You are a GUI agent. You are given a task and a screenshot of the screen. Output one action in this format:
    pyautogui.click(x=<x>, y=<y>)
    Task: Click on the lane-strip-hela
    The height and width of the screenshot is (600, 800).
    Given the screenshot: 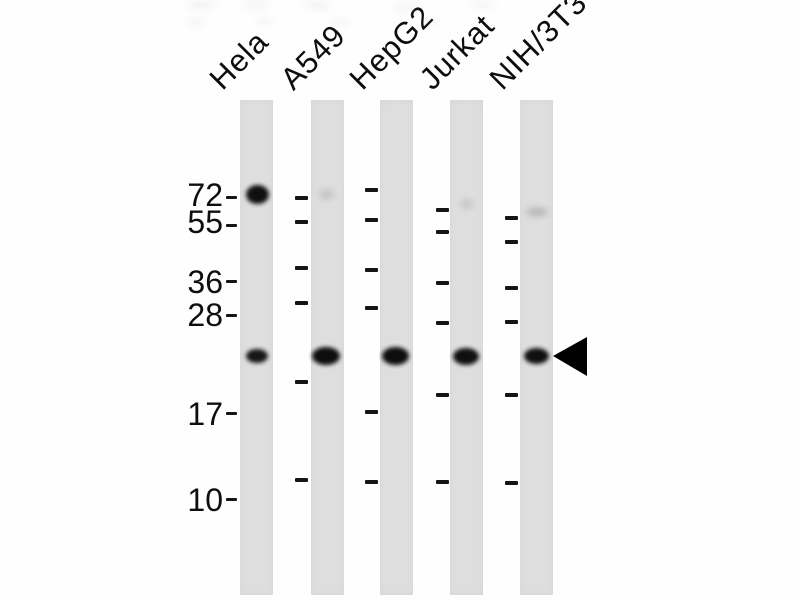 What is the action you would take?
    pyautogui.click(x=256, y=347)
    